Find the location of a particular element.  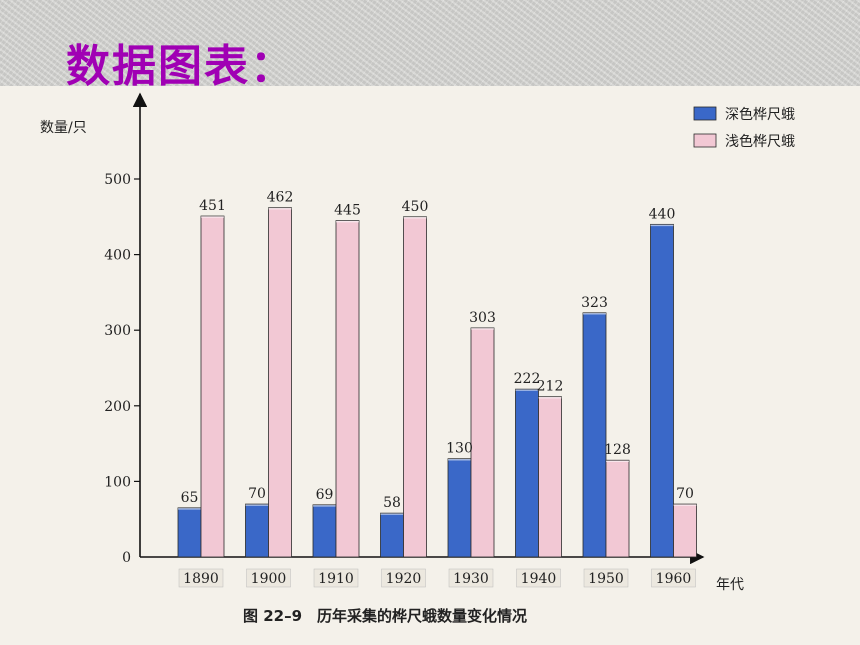

data-label: 451 is located at coordinates (212, 206).